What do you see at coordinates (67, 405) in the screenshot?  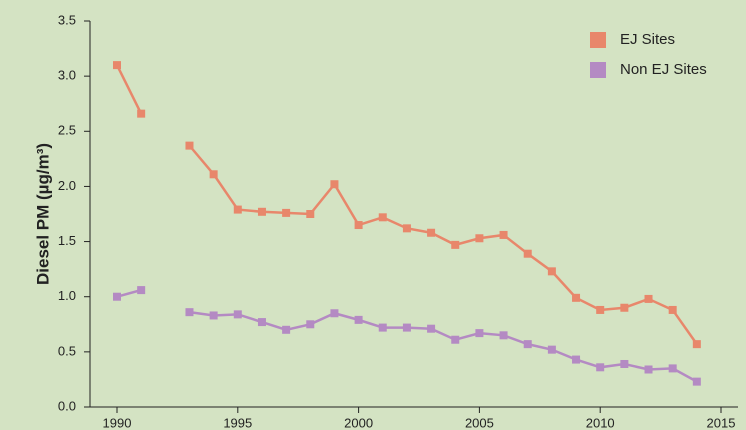 I see `y-tick-label: 0.0` at bounding box center [67, 405].